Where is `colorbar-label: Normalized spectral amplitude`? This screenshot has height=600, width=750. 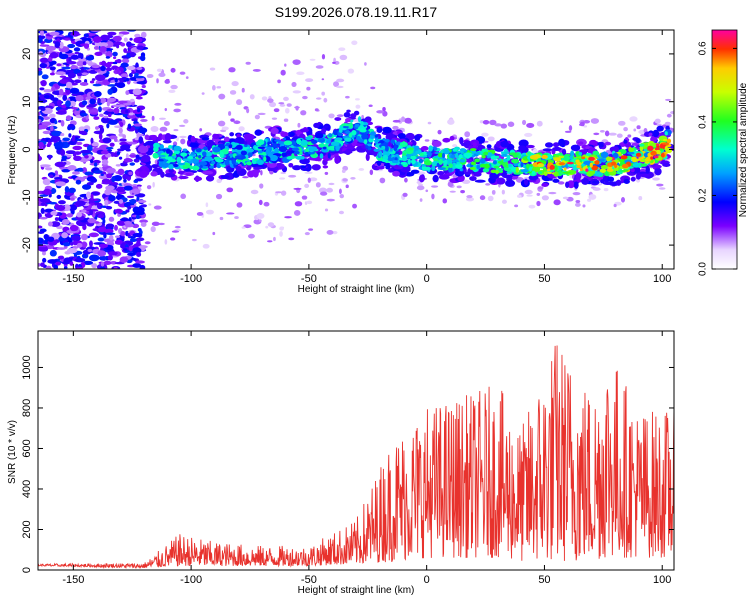 colorbar-label: Normalized spectral amplitude is located at coordinates (743, 149).